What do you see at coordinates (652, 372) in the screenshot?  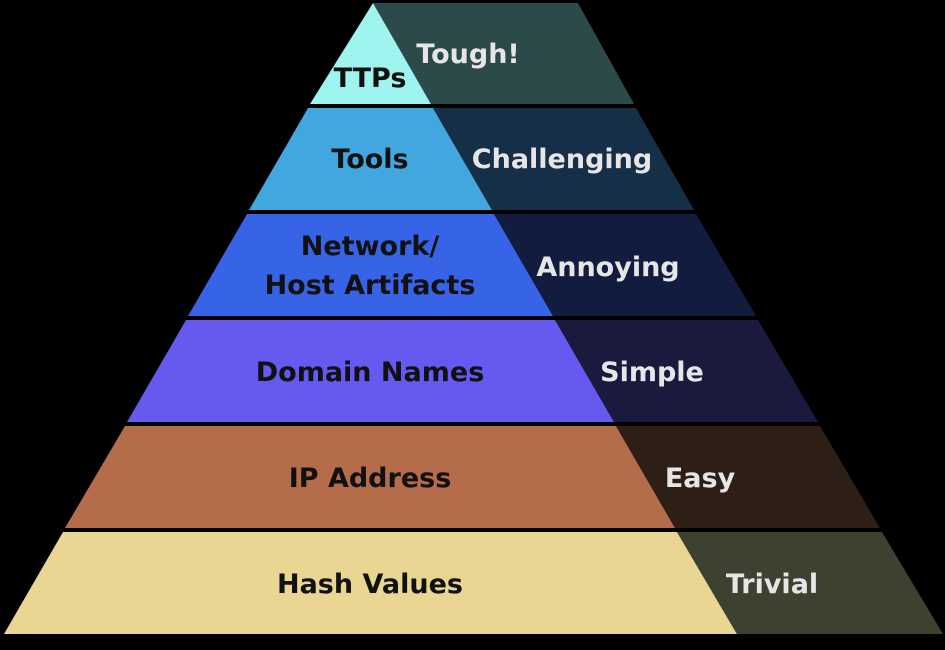 I see `simple-label: Simple` at bounding box center [652, 372].